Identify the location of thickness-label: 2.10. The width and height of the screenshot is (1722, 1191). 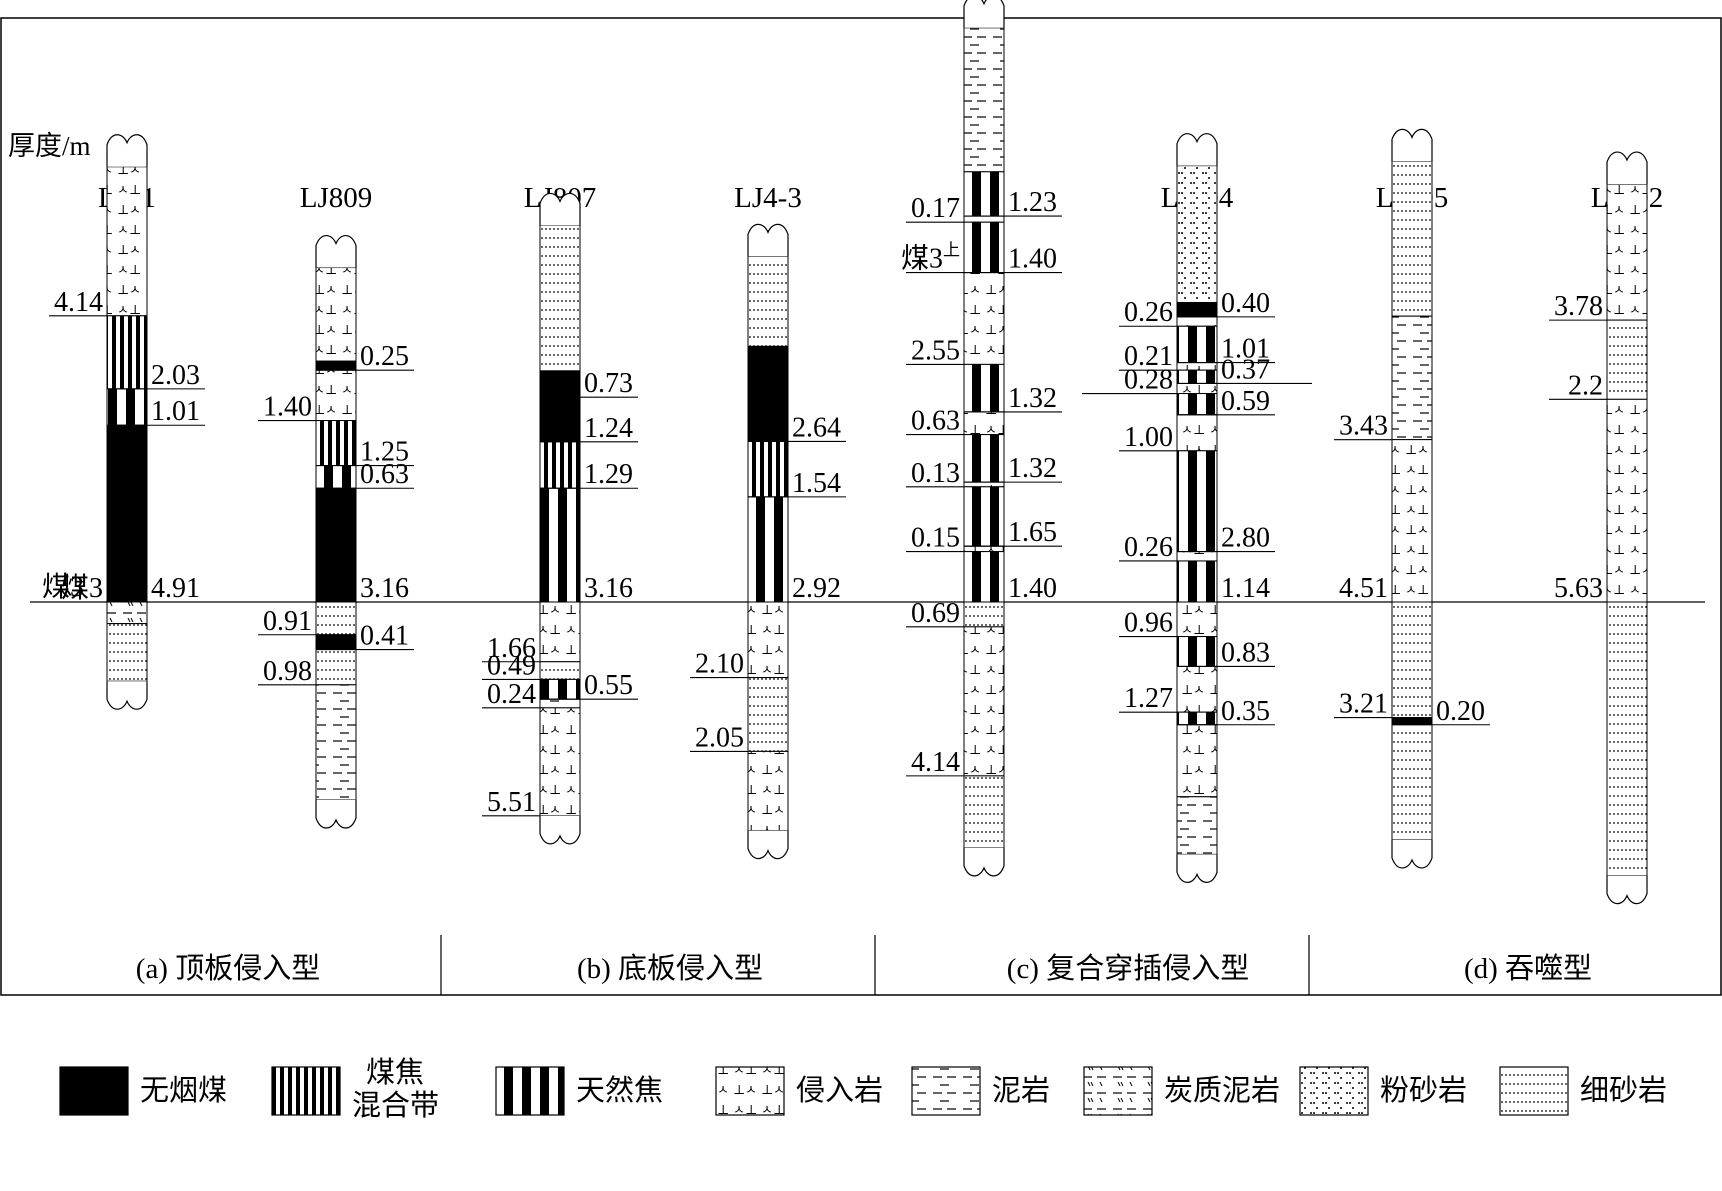
(719, 664).